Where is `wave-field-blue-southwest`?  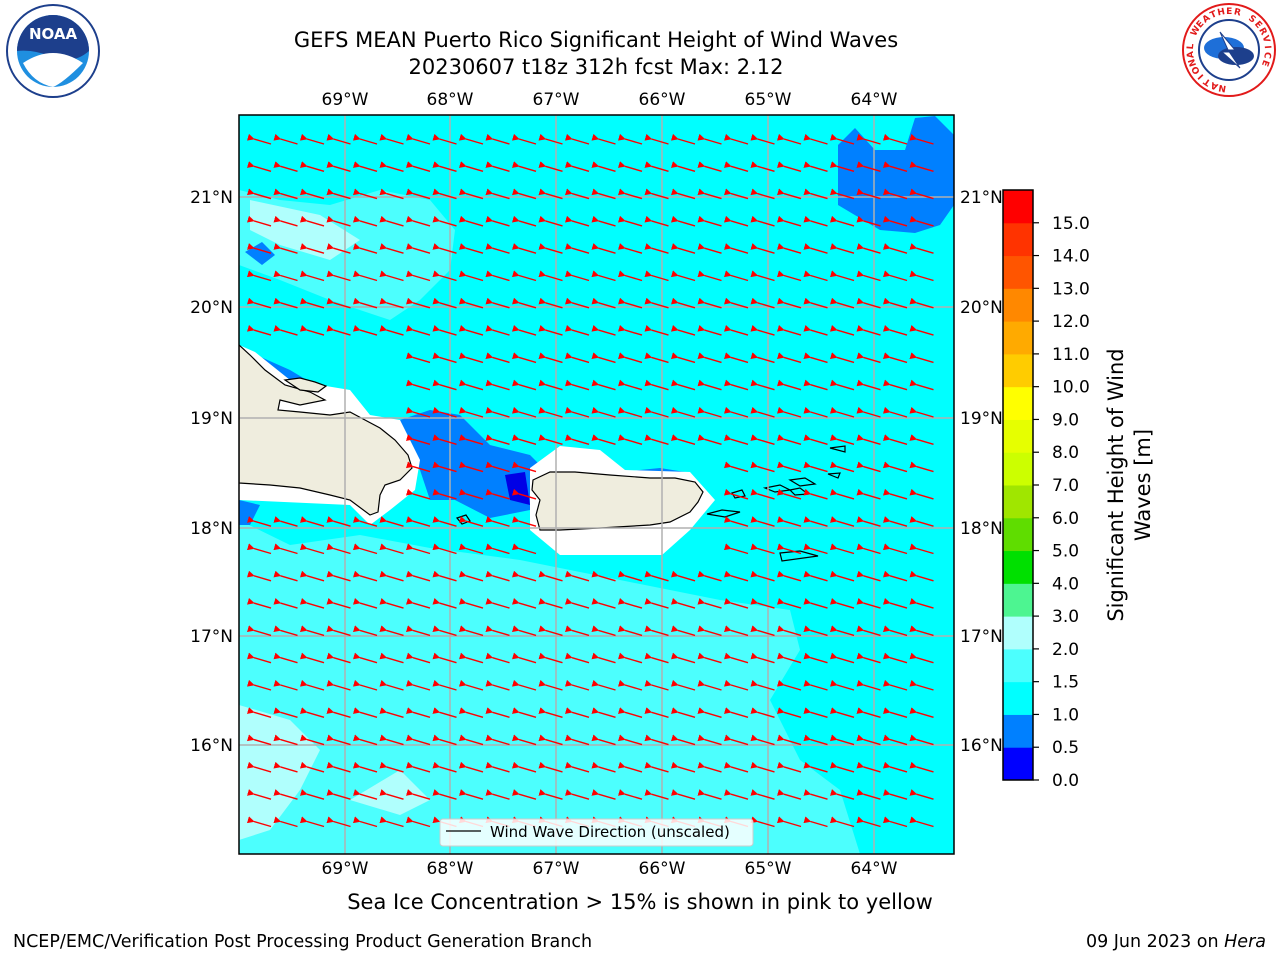 wave-field-blue-southwest is located at coordinates (249, 512).